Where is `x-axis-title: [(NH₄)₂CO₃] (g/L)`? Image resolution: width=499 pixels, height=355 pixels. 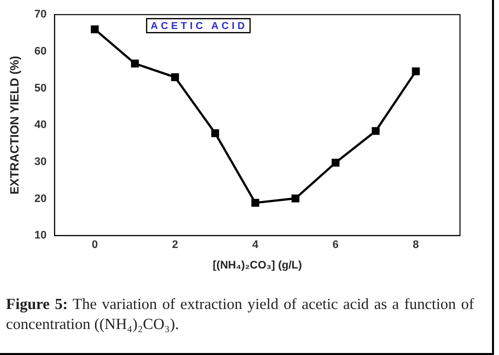
x-axis-title: [(NH₄)₂CO₃] (g/L) is located at coordinates (257, 265).